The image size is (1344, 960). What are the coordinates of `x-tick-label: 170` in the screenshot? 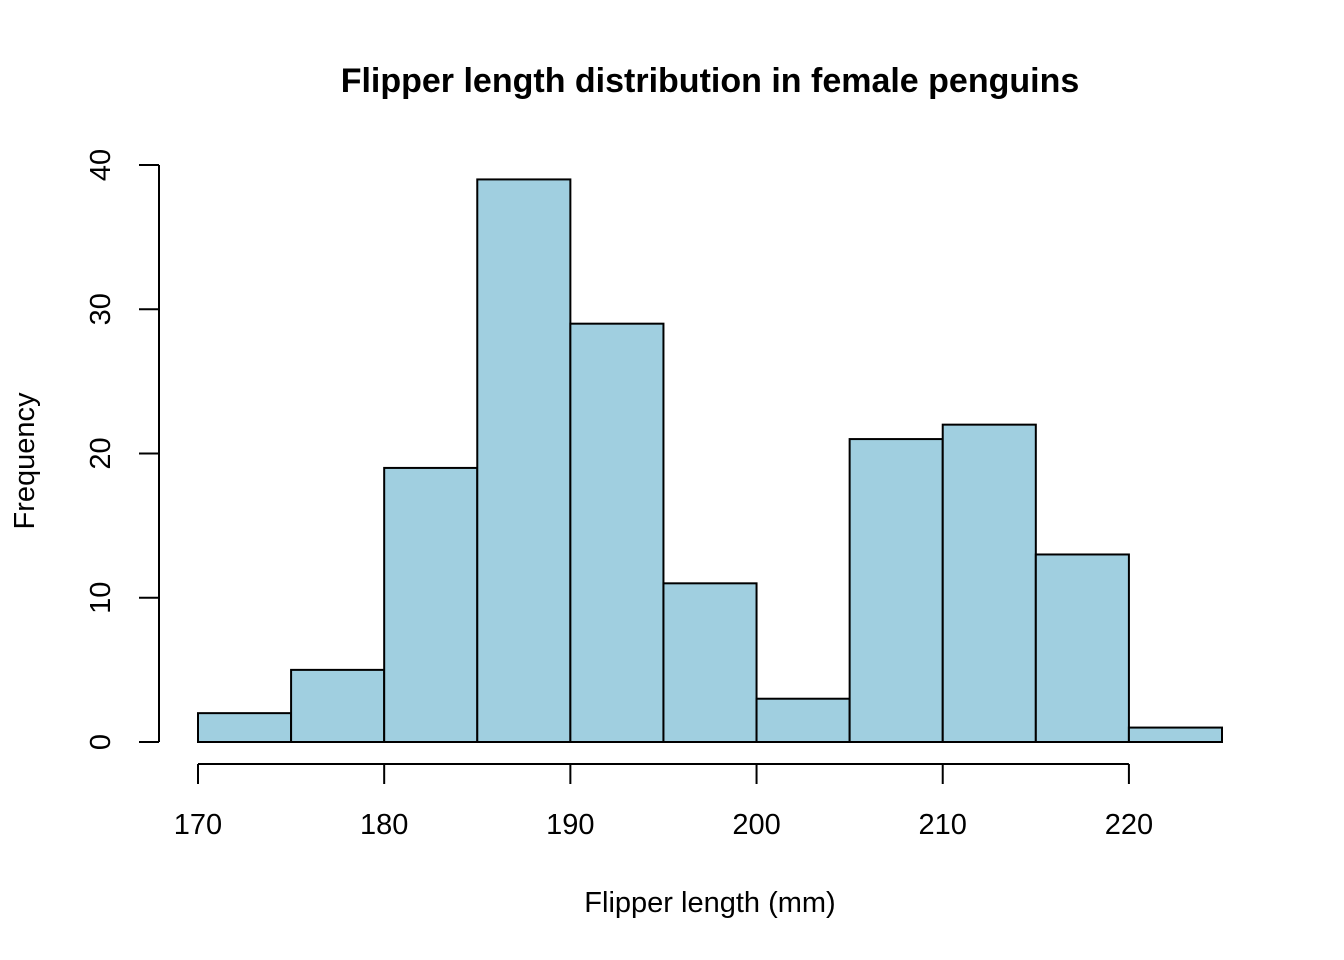 It's located at (198, 825).